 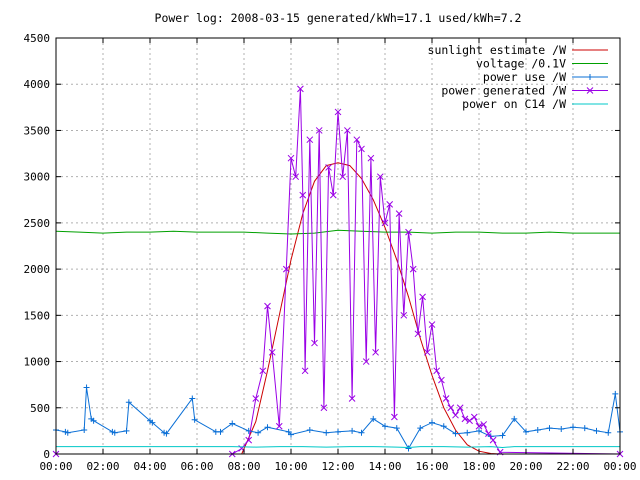 I want to click on x-tick-label: 18:00, so click(x=478, y=466).